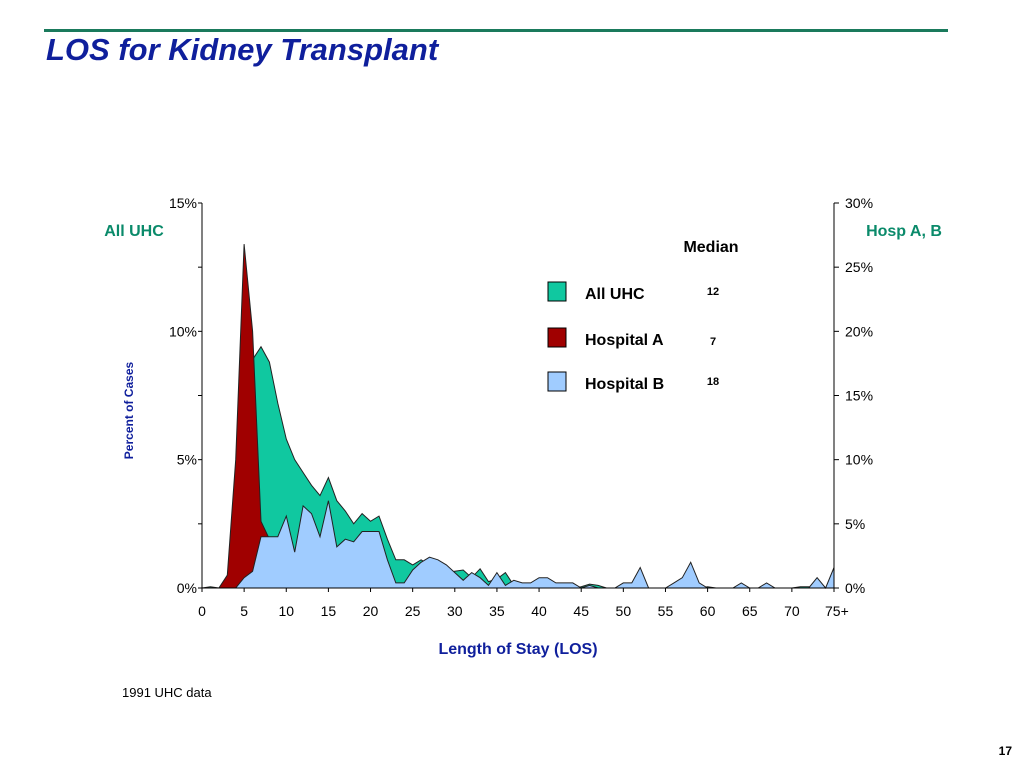 The height and width of the screenshot is (768, 1024). What do you see at coordinates (202, 611) in the screenshot?
I see `x-tick-label: 0` at bounding box center [202, 611].